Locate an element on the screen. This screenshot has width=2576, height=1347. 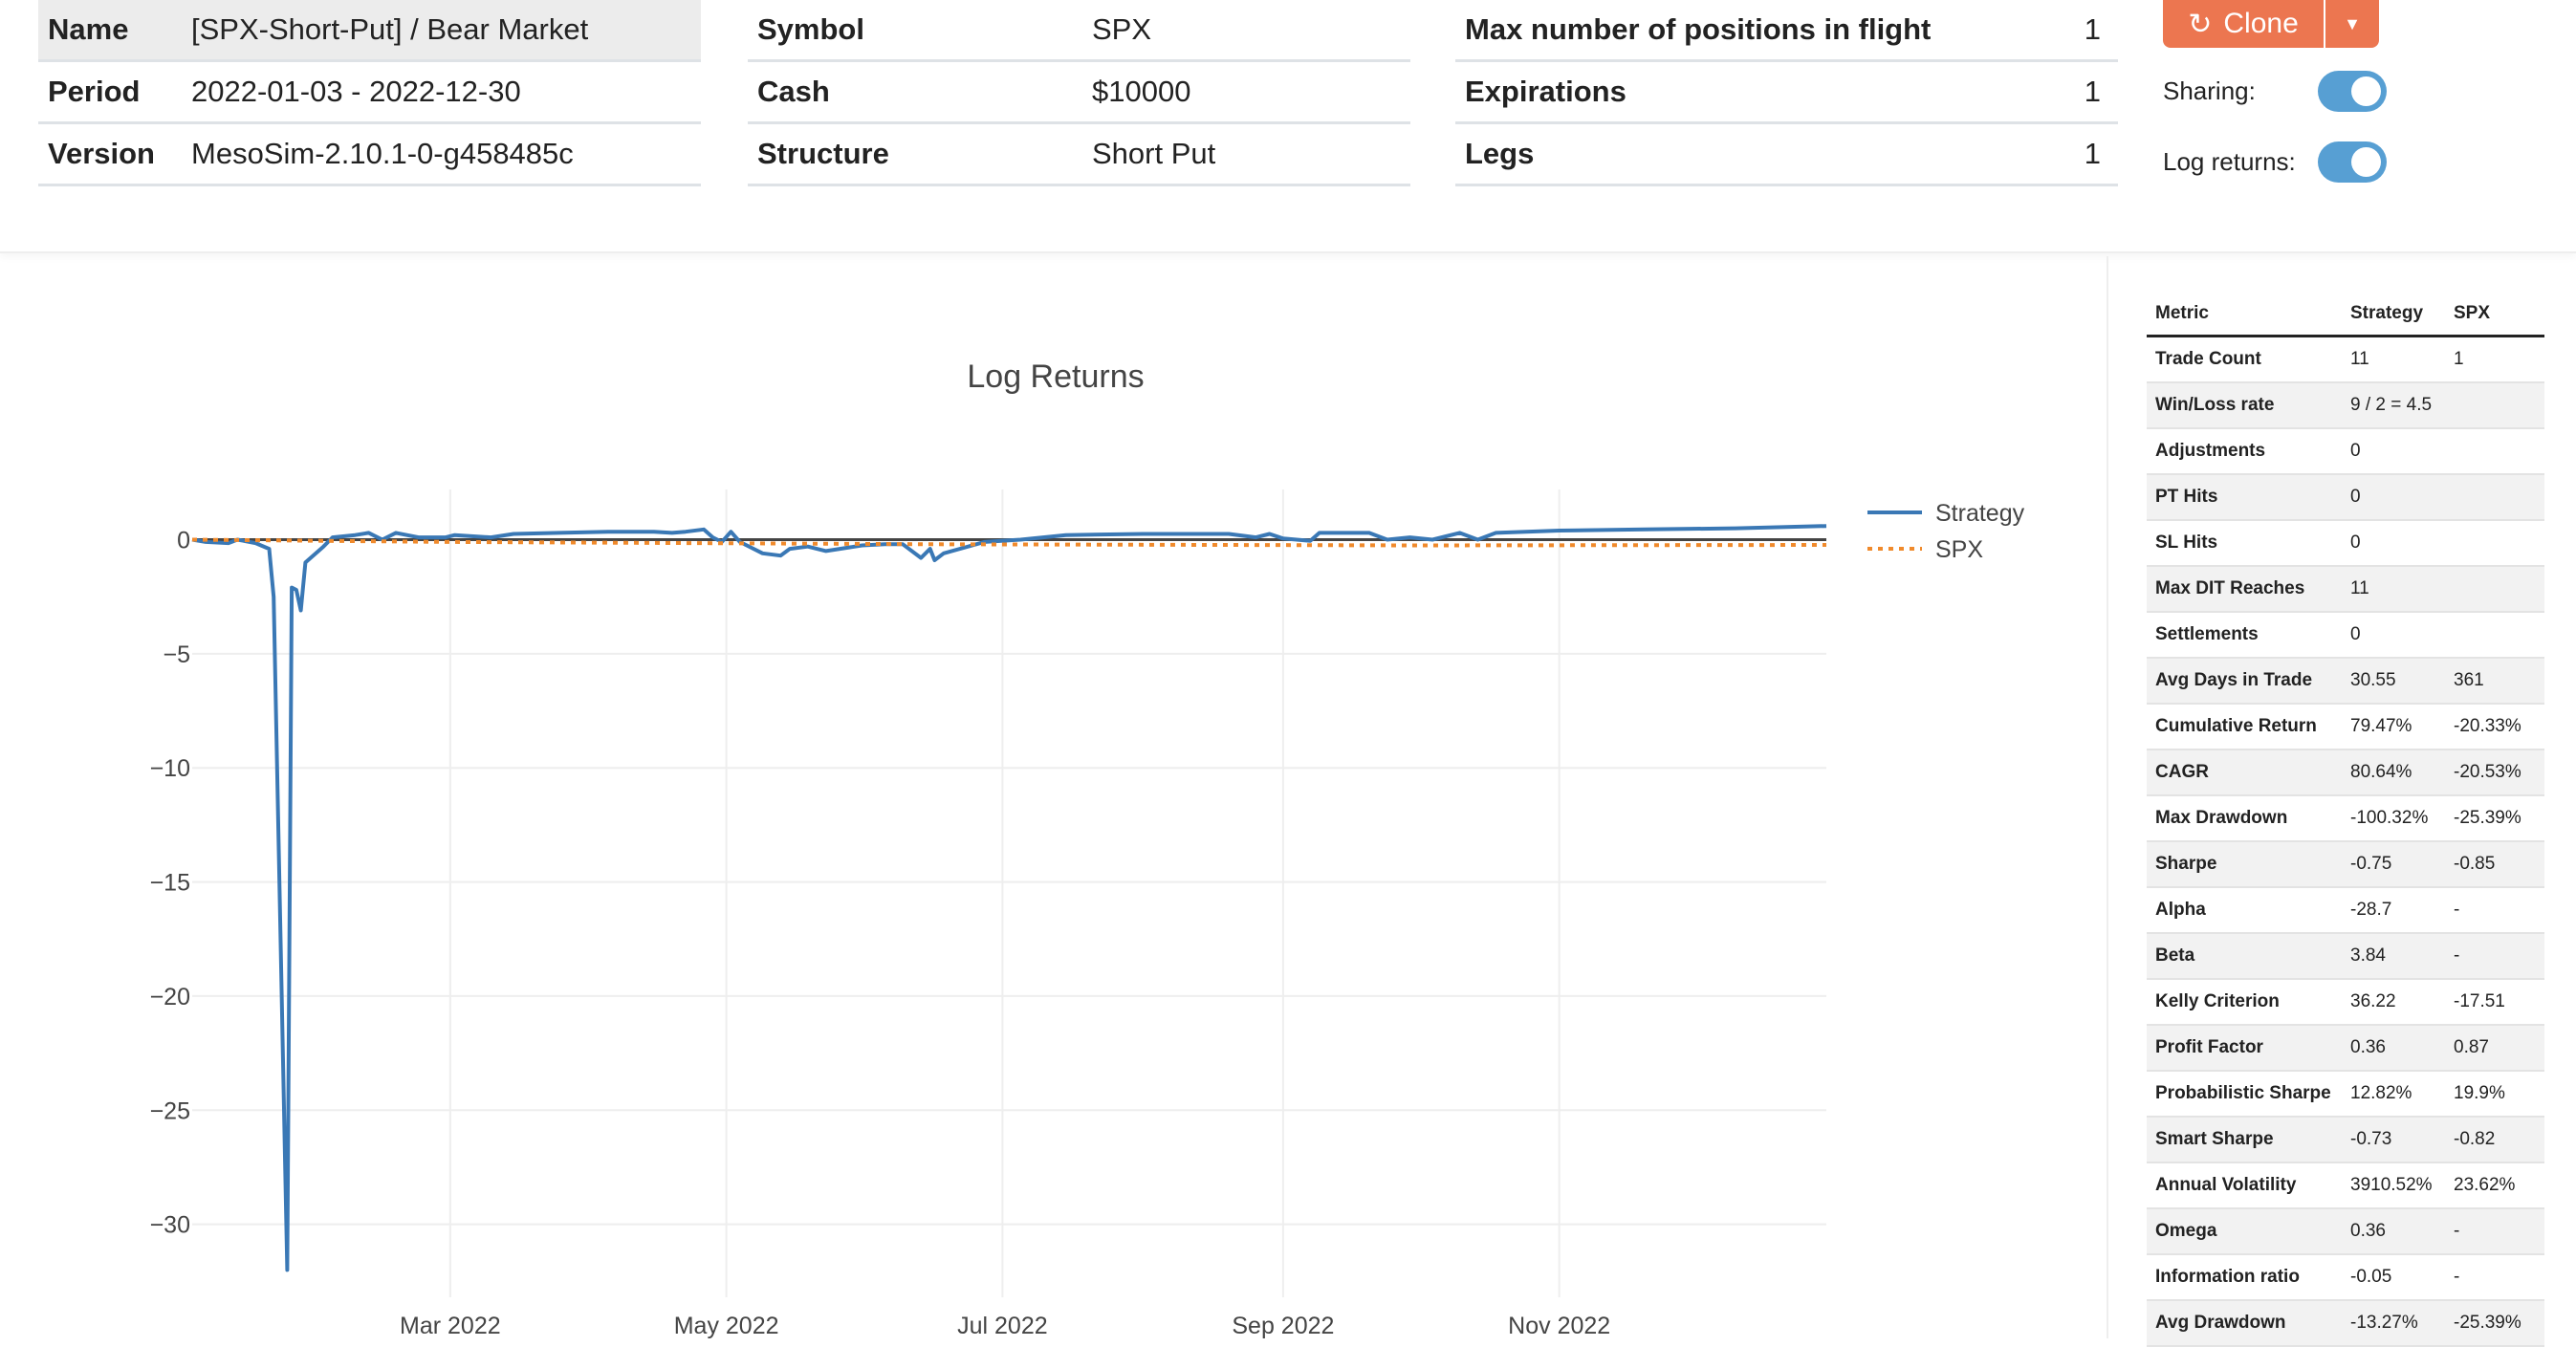
metric-spx-value: -0.82 is located at coordinates (2475, 1139).